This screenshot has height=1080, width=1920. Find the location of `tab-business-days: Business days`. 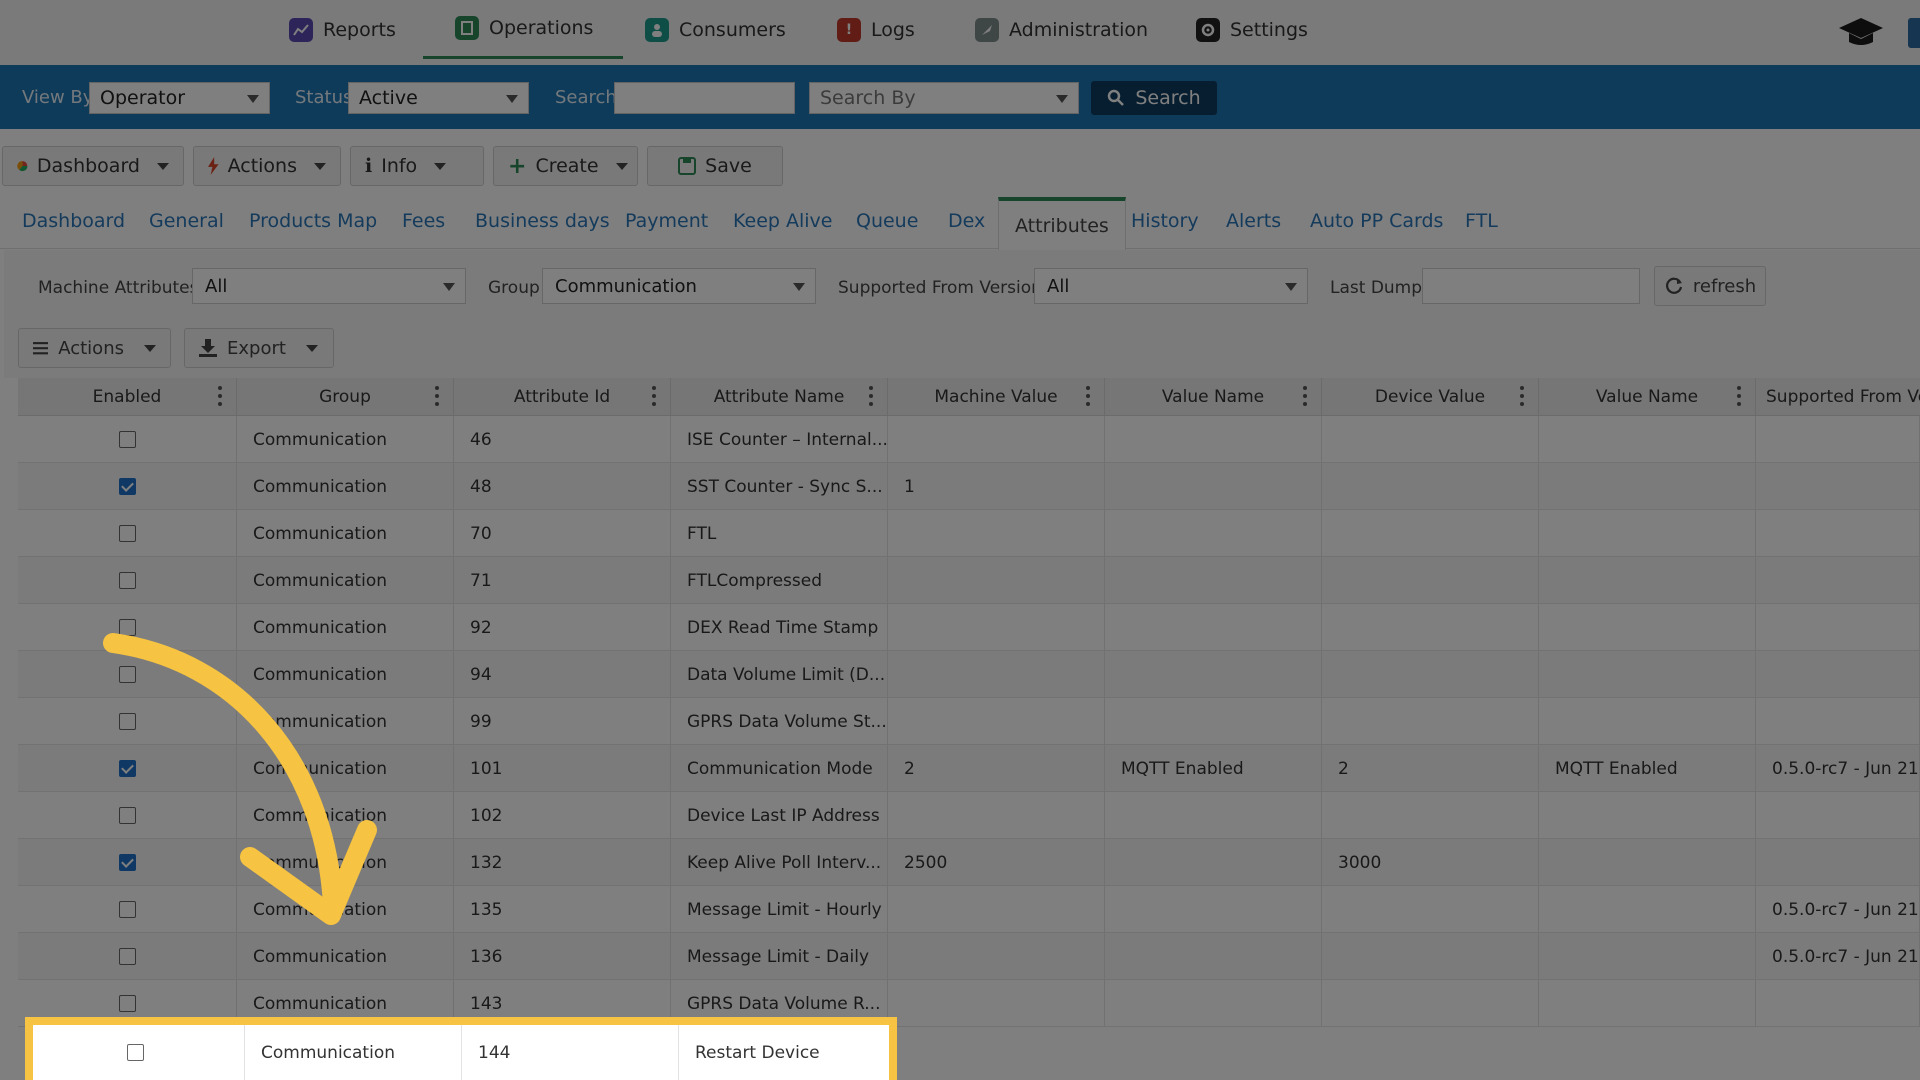

tab-business-days: Business days is located at coordinates (542, 221).